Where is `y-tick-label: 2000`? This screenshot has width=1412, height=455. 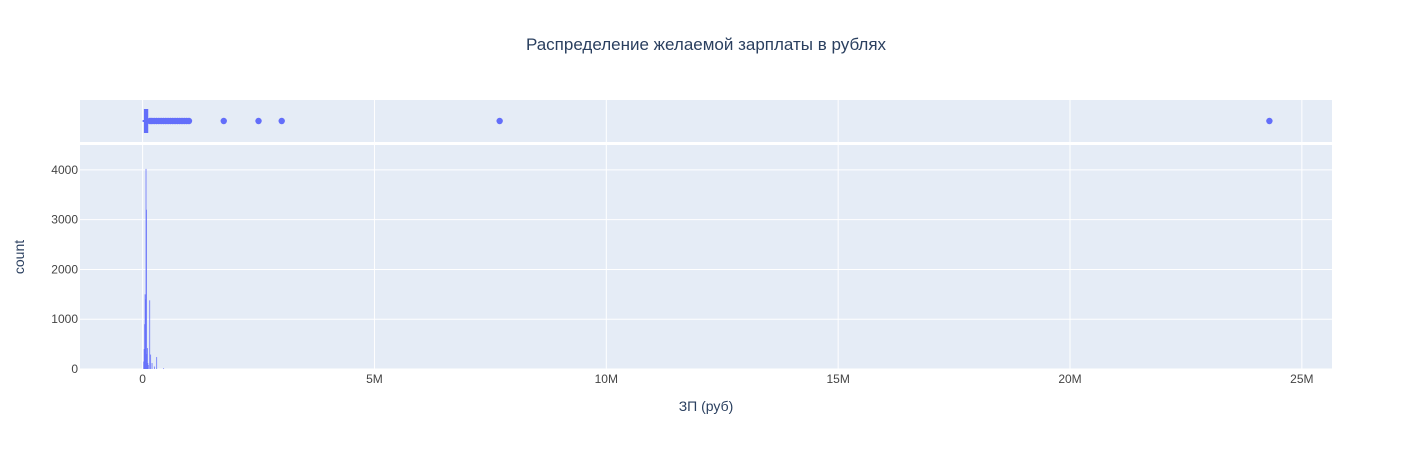 y-tick-label: 2000 is located at coordinates (64, 269).